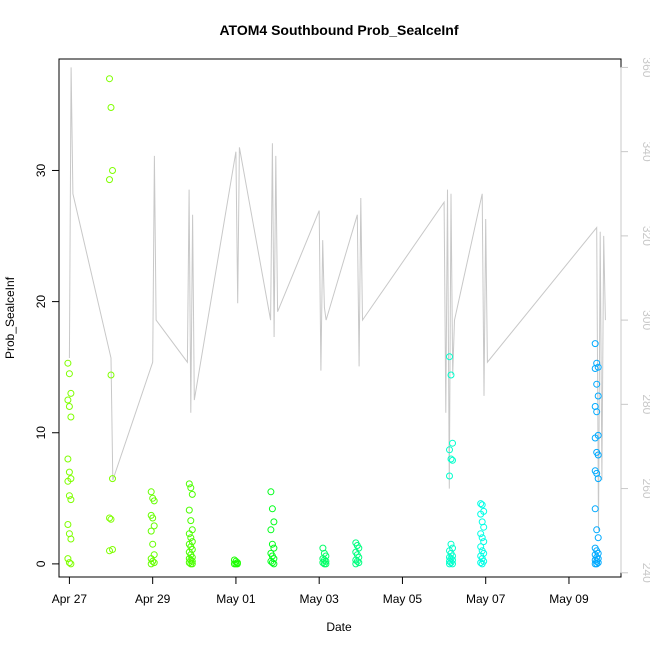  Describe the element at coordinates (645, 152) in the screenshot. I see `right-y-tick-label: 340` at that location.